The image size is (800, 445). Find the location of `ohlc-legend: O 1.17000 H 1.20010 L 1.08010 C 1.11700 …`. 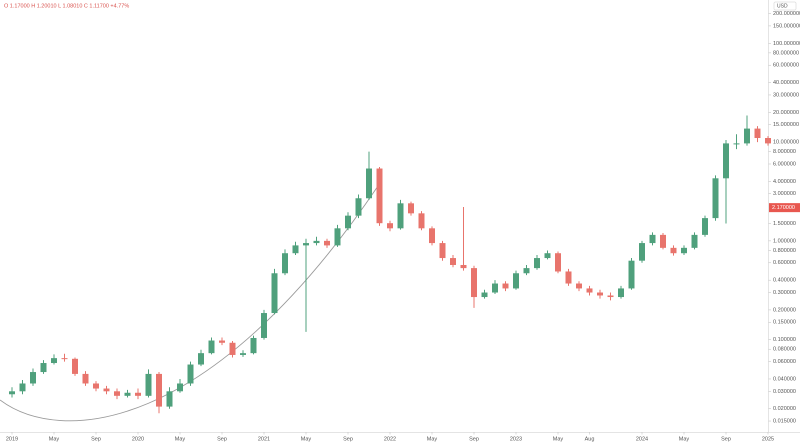

ohlc-legend: O 1.17000 H 1.20010 L 1.08010 C 1.11700 … is located at coordinates (66, 6).